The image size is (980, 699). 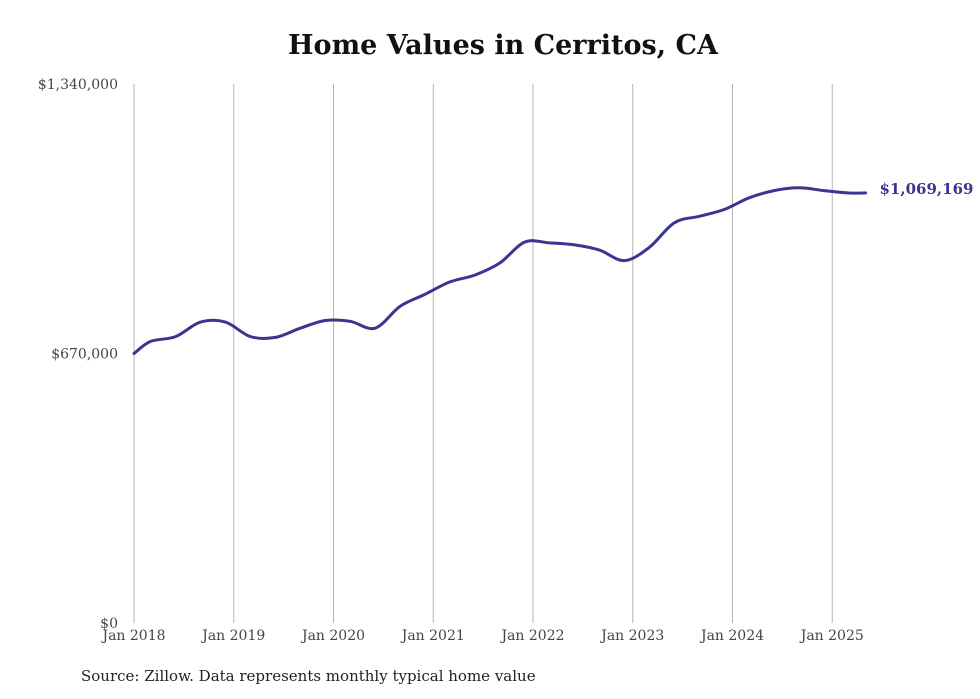 I want to click on y-axis-ticks: $0 $670,000 $1,340,000, so click(x=78, y=354).